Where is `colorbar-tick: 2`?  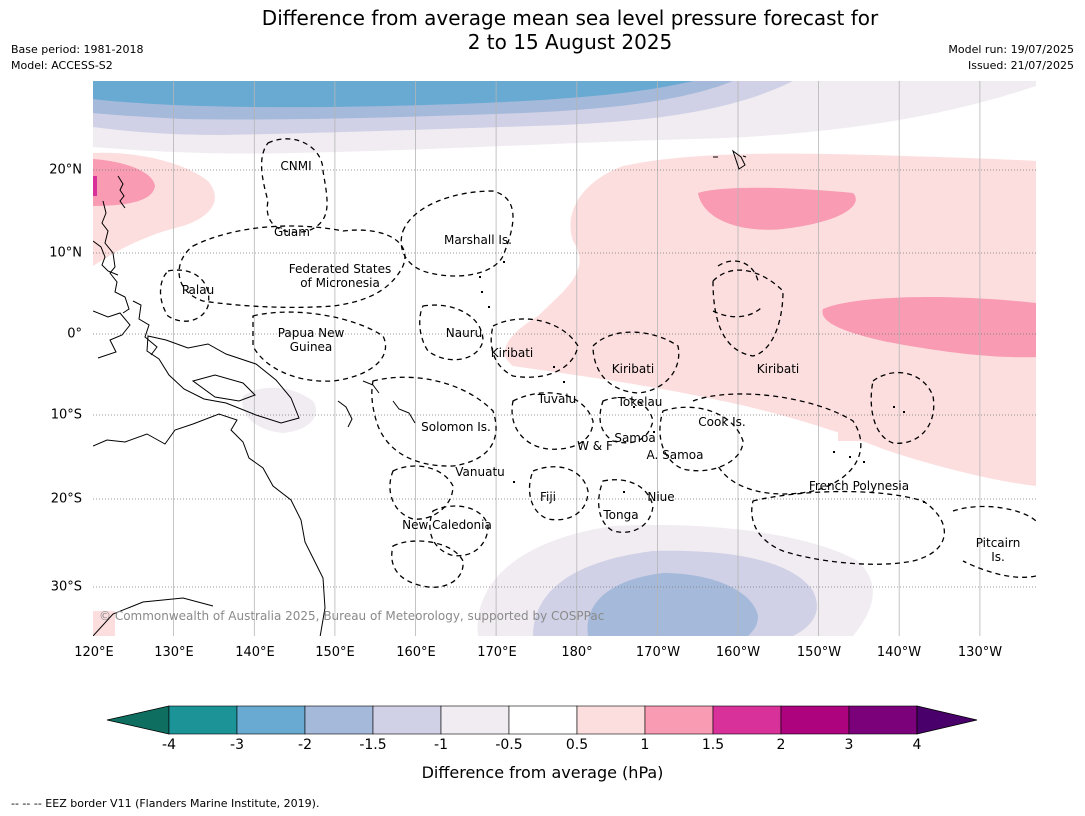
colorbar-tick: 2 is located at coordinates (781, 745).